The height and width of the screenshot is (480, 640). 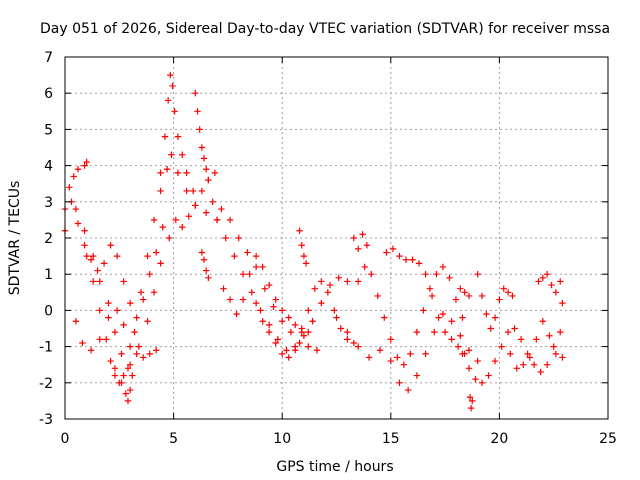 What do you see at coordinates (48, 275) in the screenshot?
I see `y-tick-label: 1` at bounding box center [48, 275].